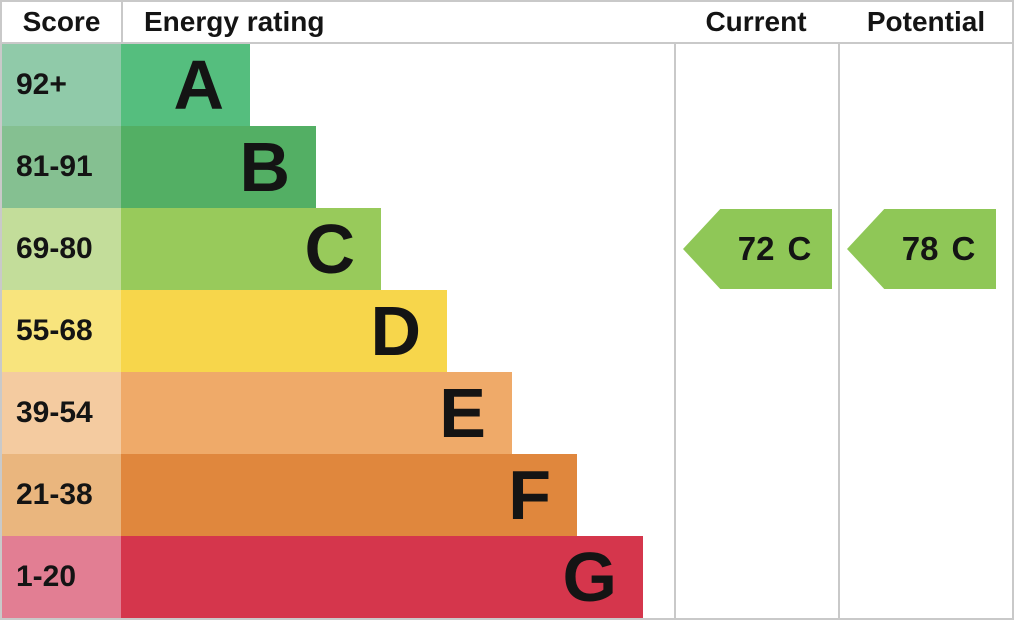 This screenshot has width=1014, height=620. What do you see at coordinates (507, 167) in the screenshot?
I see `band-row-b: 81-91 B` at bounding box center [507, 167].